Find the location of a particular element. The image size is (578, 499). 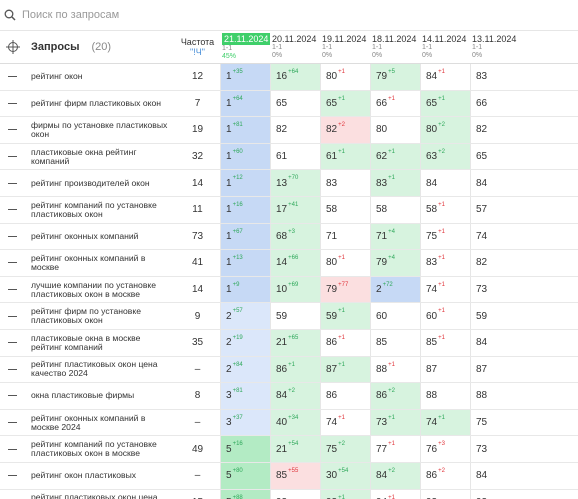

position-delta: +65 is located at coordinates (293, 337).